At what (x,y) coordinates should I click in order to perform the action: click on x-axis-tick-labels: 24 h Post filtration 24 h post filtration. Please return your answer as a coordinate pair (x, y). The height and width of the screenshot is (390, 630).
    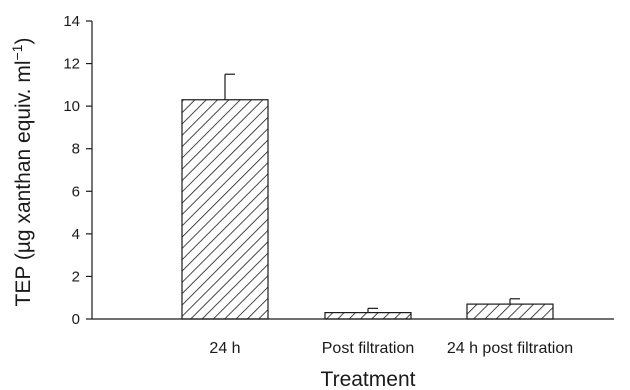
    Looking at the image, I should click on (391, 348).